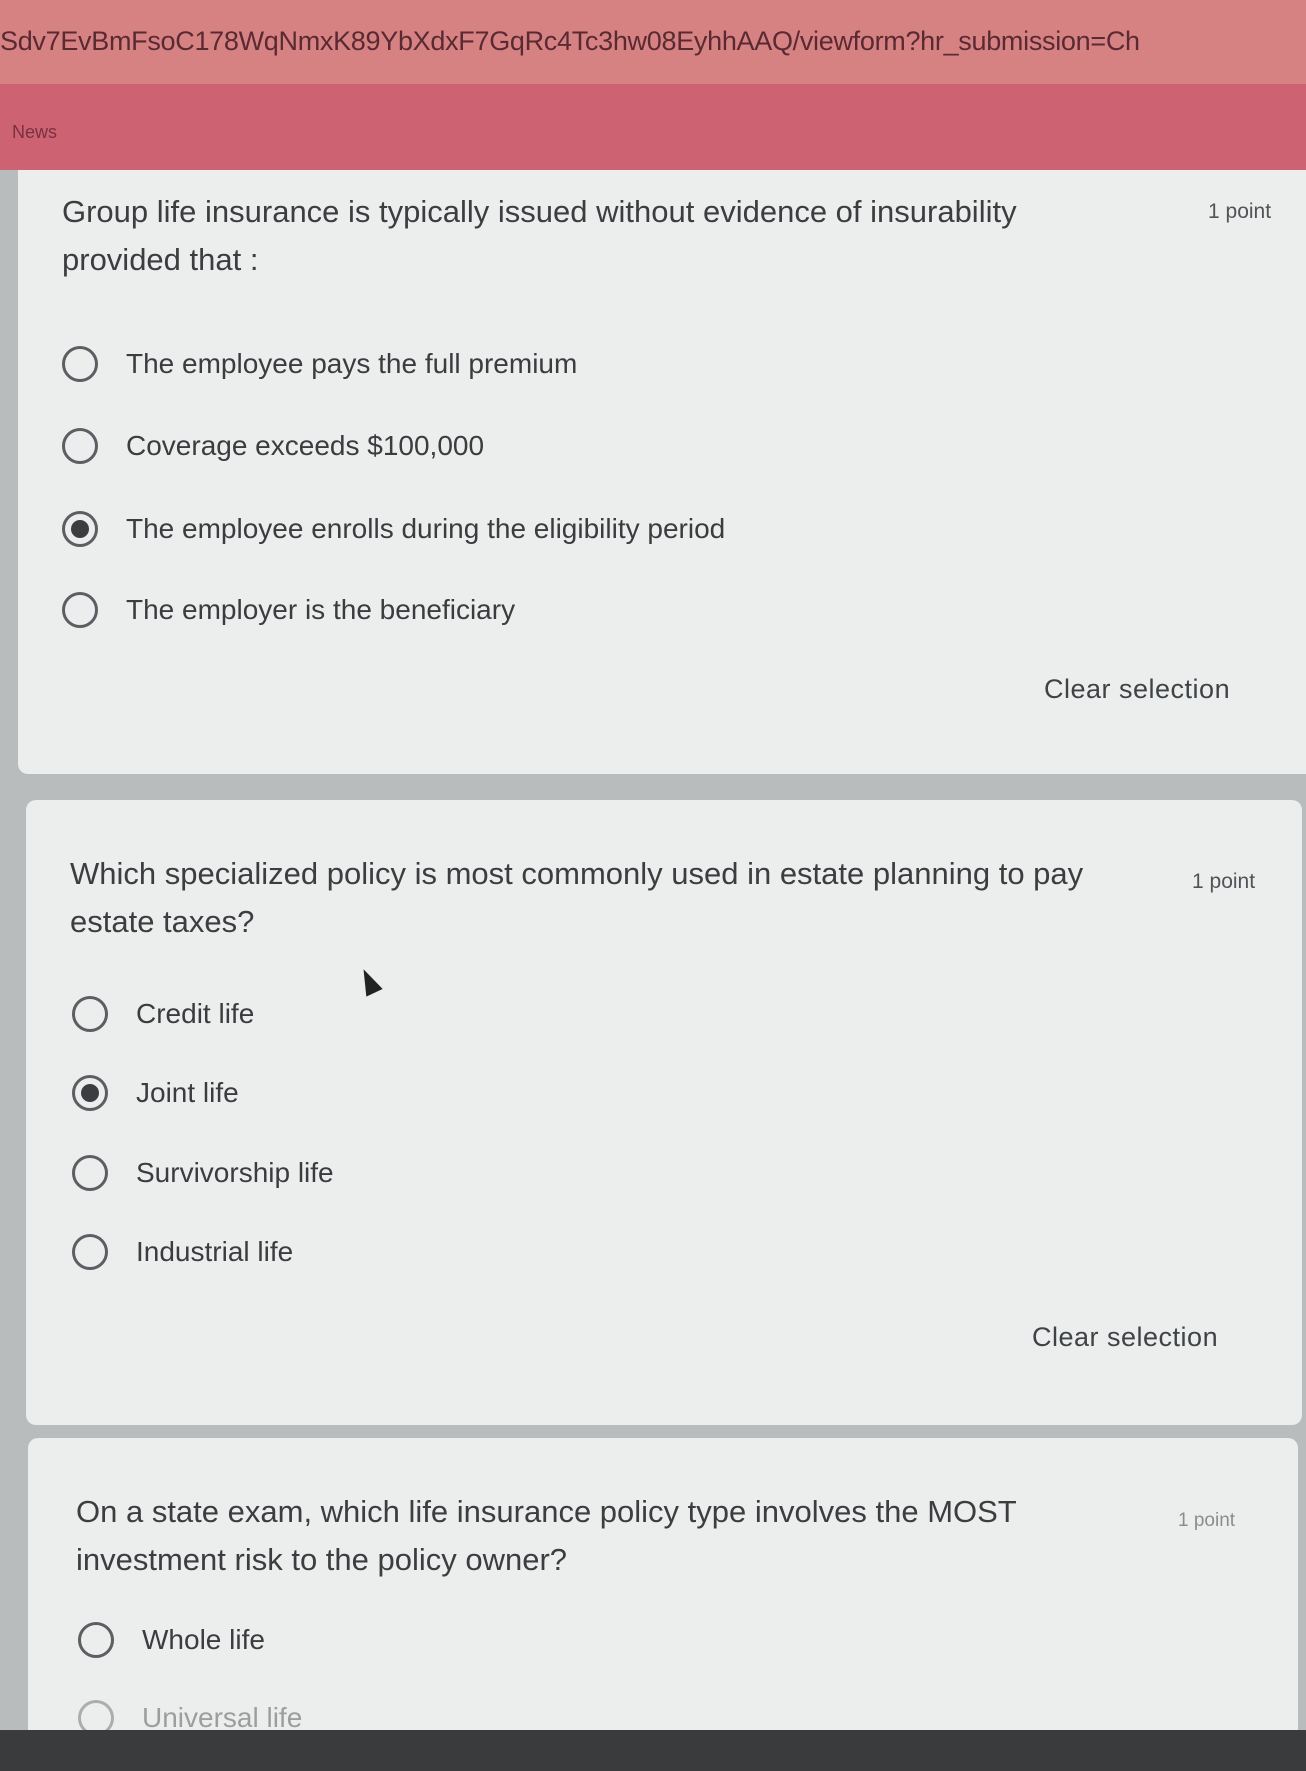 The height and width of the screenshot is (1771, 1306). I want to click on screen-bezel, so click(653, 1750).